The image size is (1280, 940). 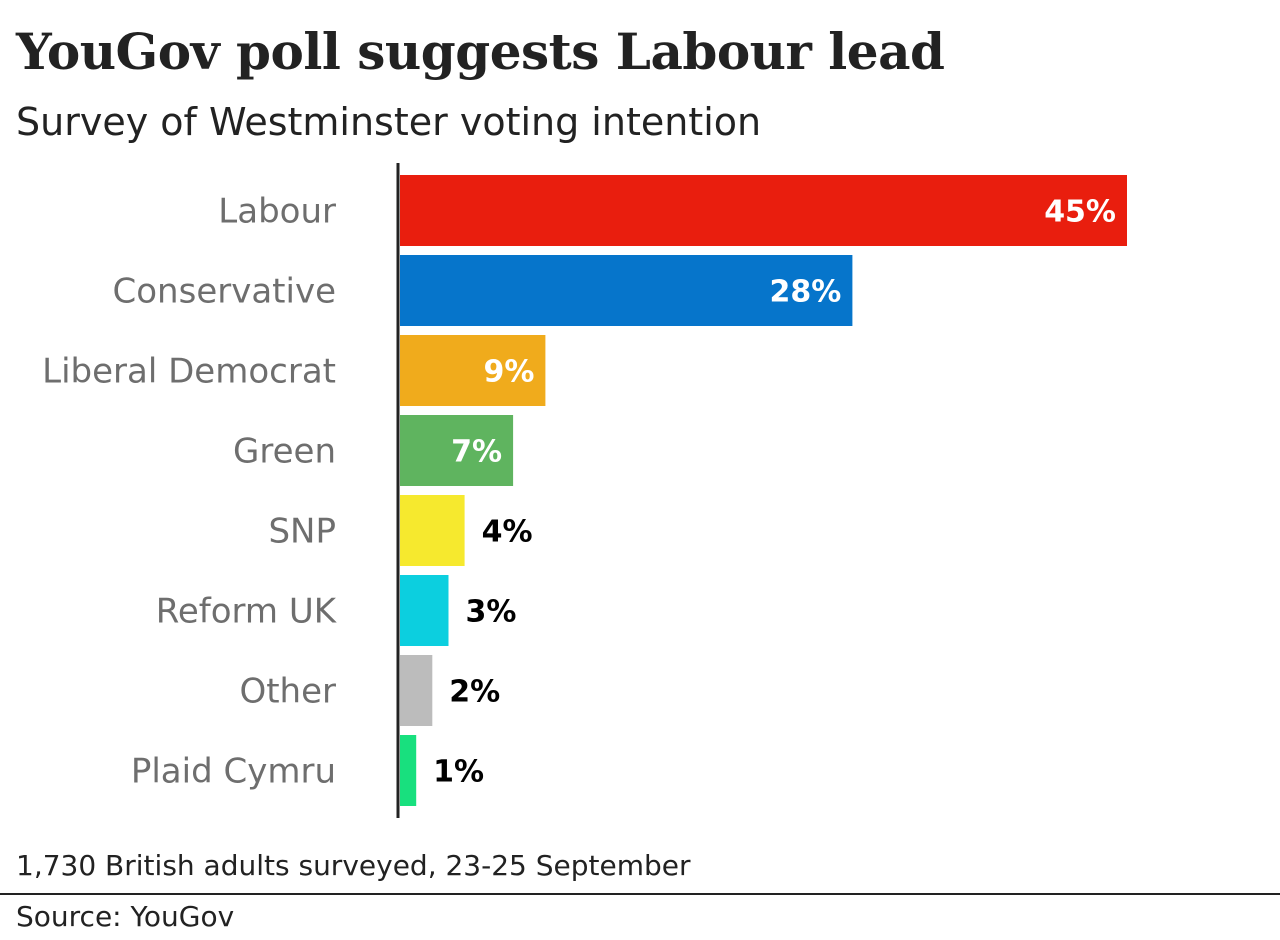 What do you see at coordinates (474, 692) in the screenshot?
I see `value-label-other: 2%` at bounding box center [474, 692].